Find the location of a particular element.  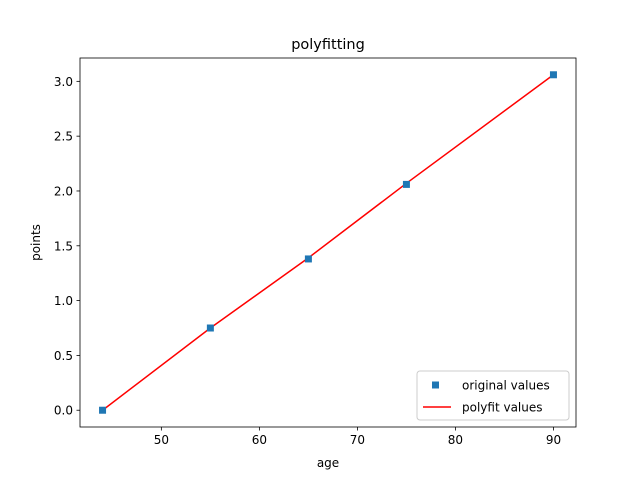

x-tick-label: 80 is located at coordinates (455, 440).